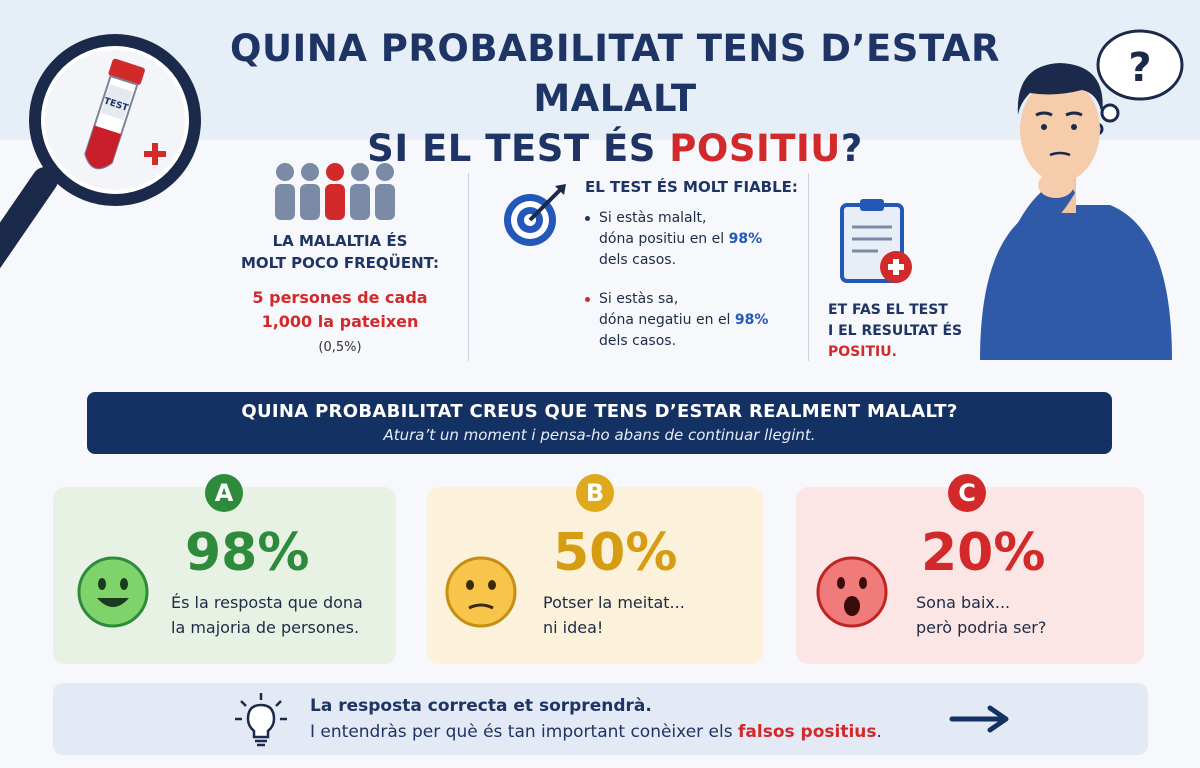 The width and height of the screenshot is (1200, 768). Describe the element at coordinates (664, 239) in the screenshot. I see `sensitivity-prefix: dóna positiu en el` at that location.